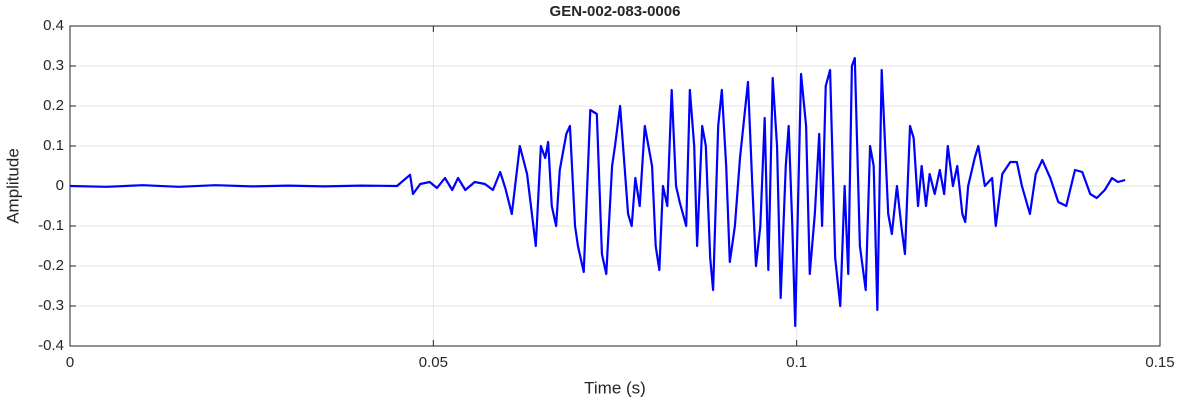 The height and width of the screenshot is (404, 1182). I want to click on x-tick-label: 0.15, so click(1159, 362).